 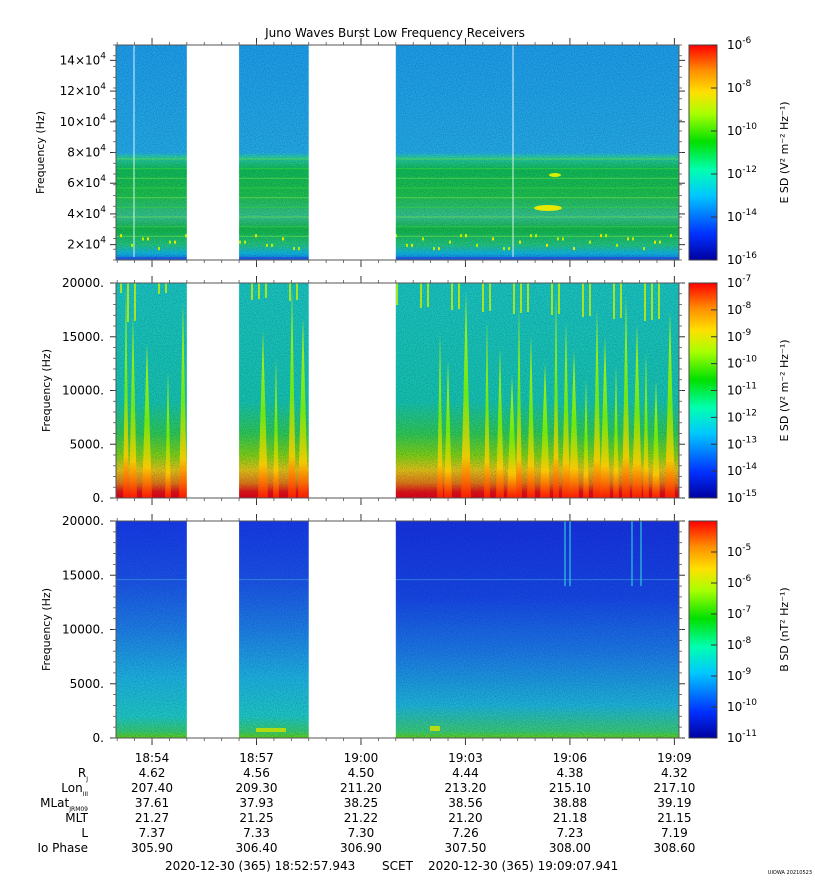 I want to click on ephemeris-row-label: RJ, so click(x=83, y=774).